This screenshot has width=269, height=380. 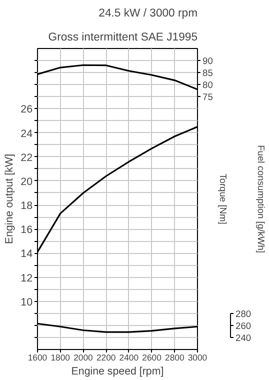 What do you see at coordinates (60, 357) in the screenshot?
I see `x-tick-label: 1800` at bounding box center [60, 357].